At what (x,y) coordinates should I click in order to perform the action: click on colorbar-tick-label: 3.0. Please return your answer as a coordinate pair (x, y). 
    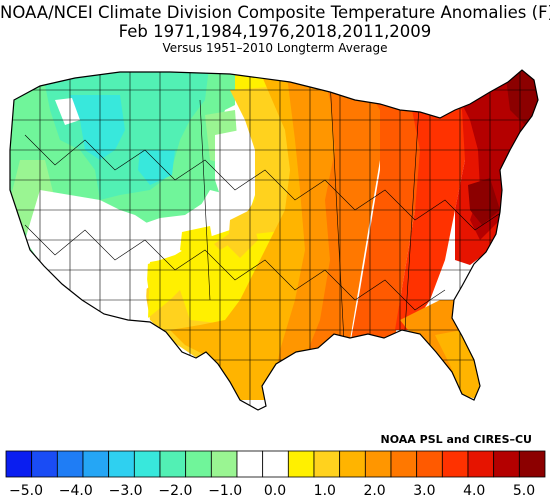
    Looking at the image, I should click on (424, 490).